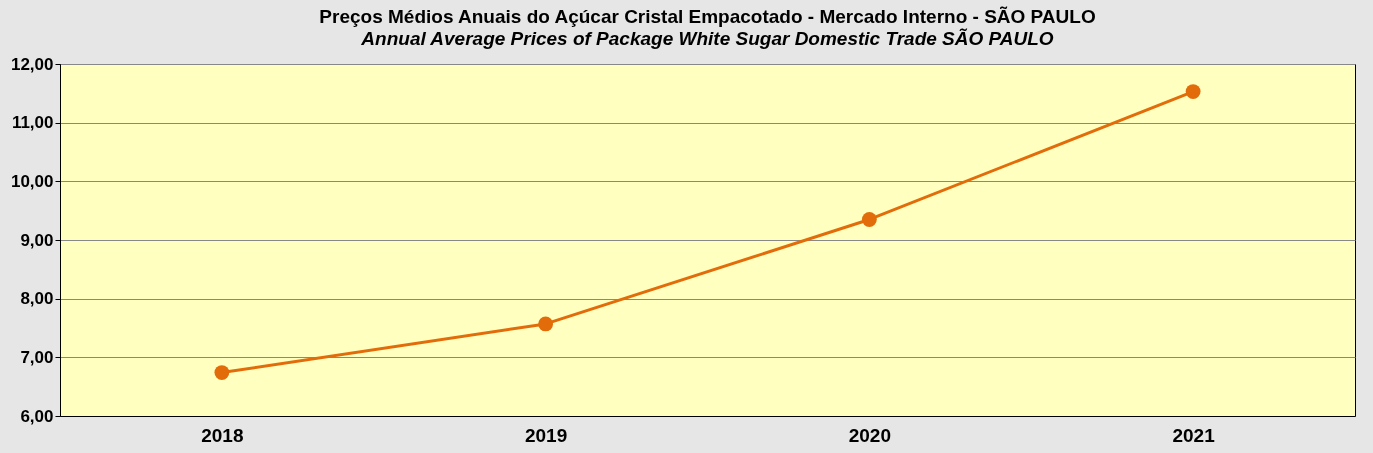 The width and height of the screenshot is (1373, 453). I want to click on x-tick-label: 2019, so click(546, 435).